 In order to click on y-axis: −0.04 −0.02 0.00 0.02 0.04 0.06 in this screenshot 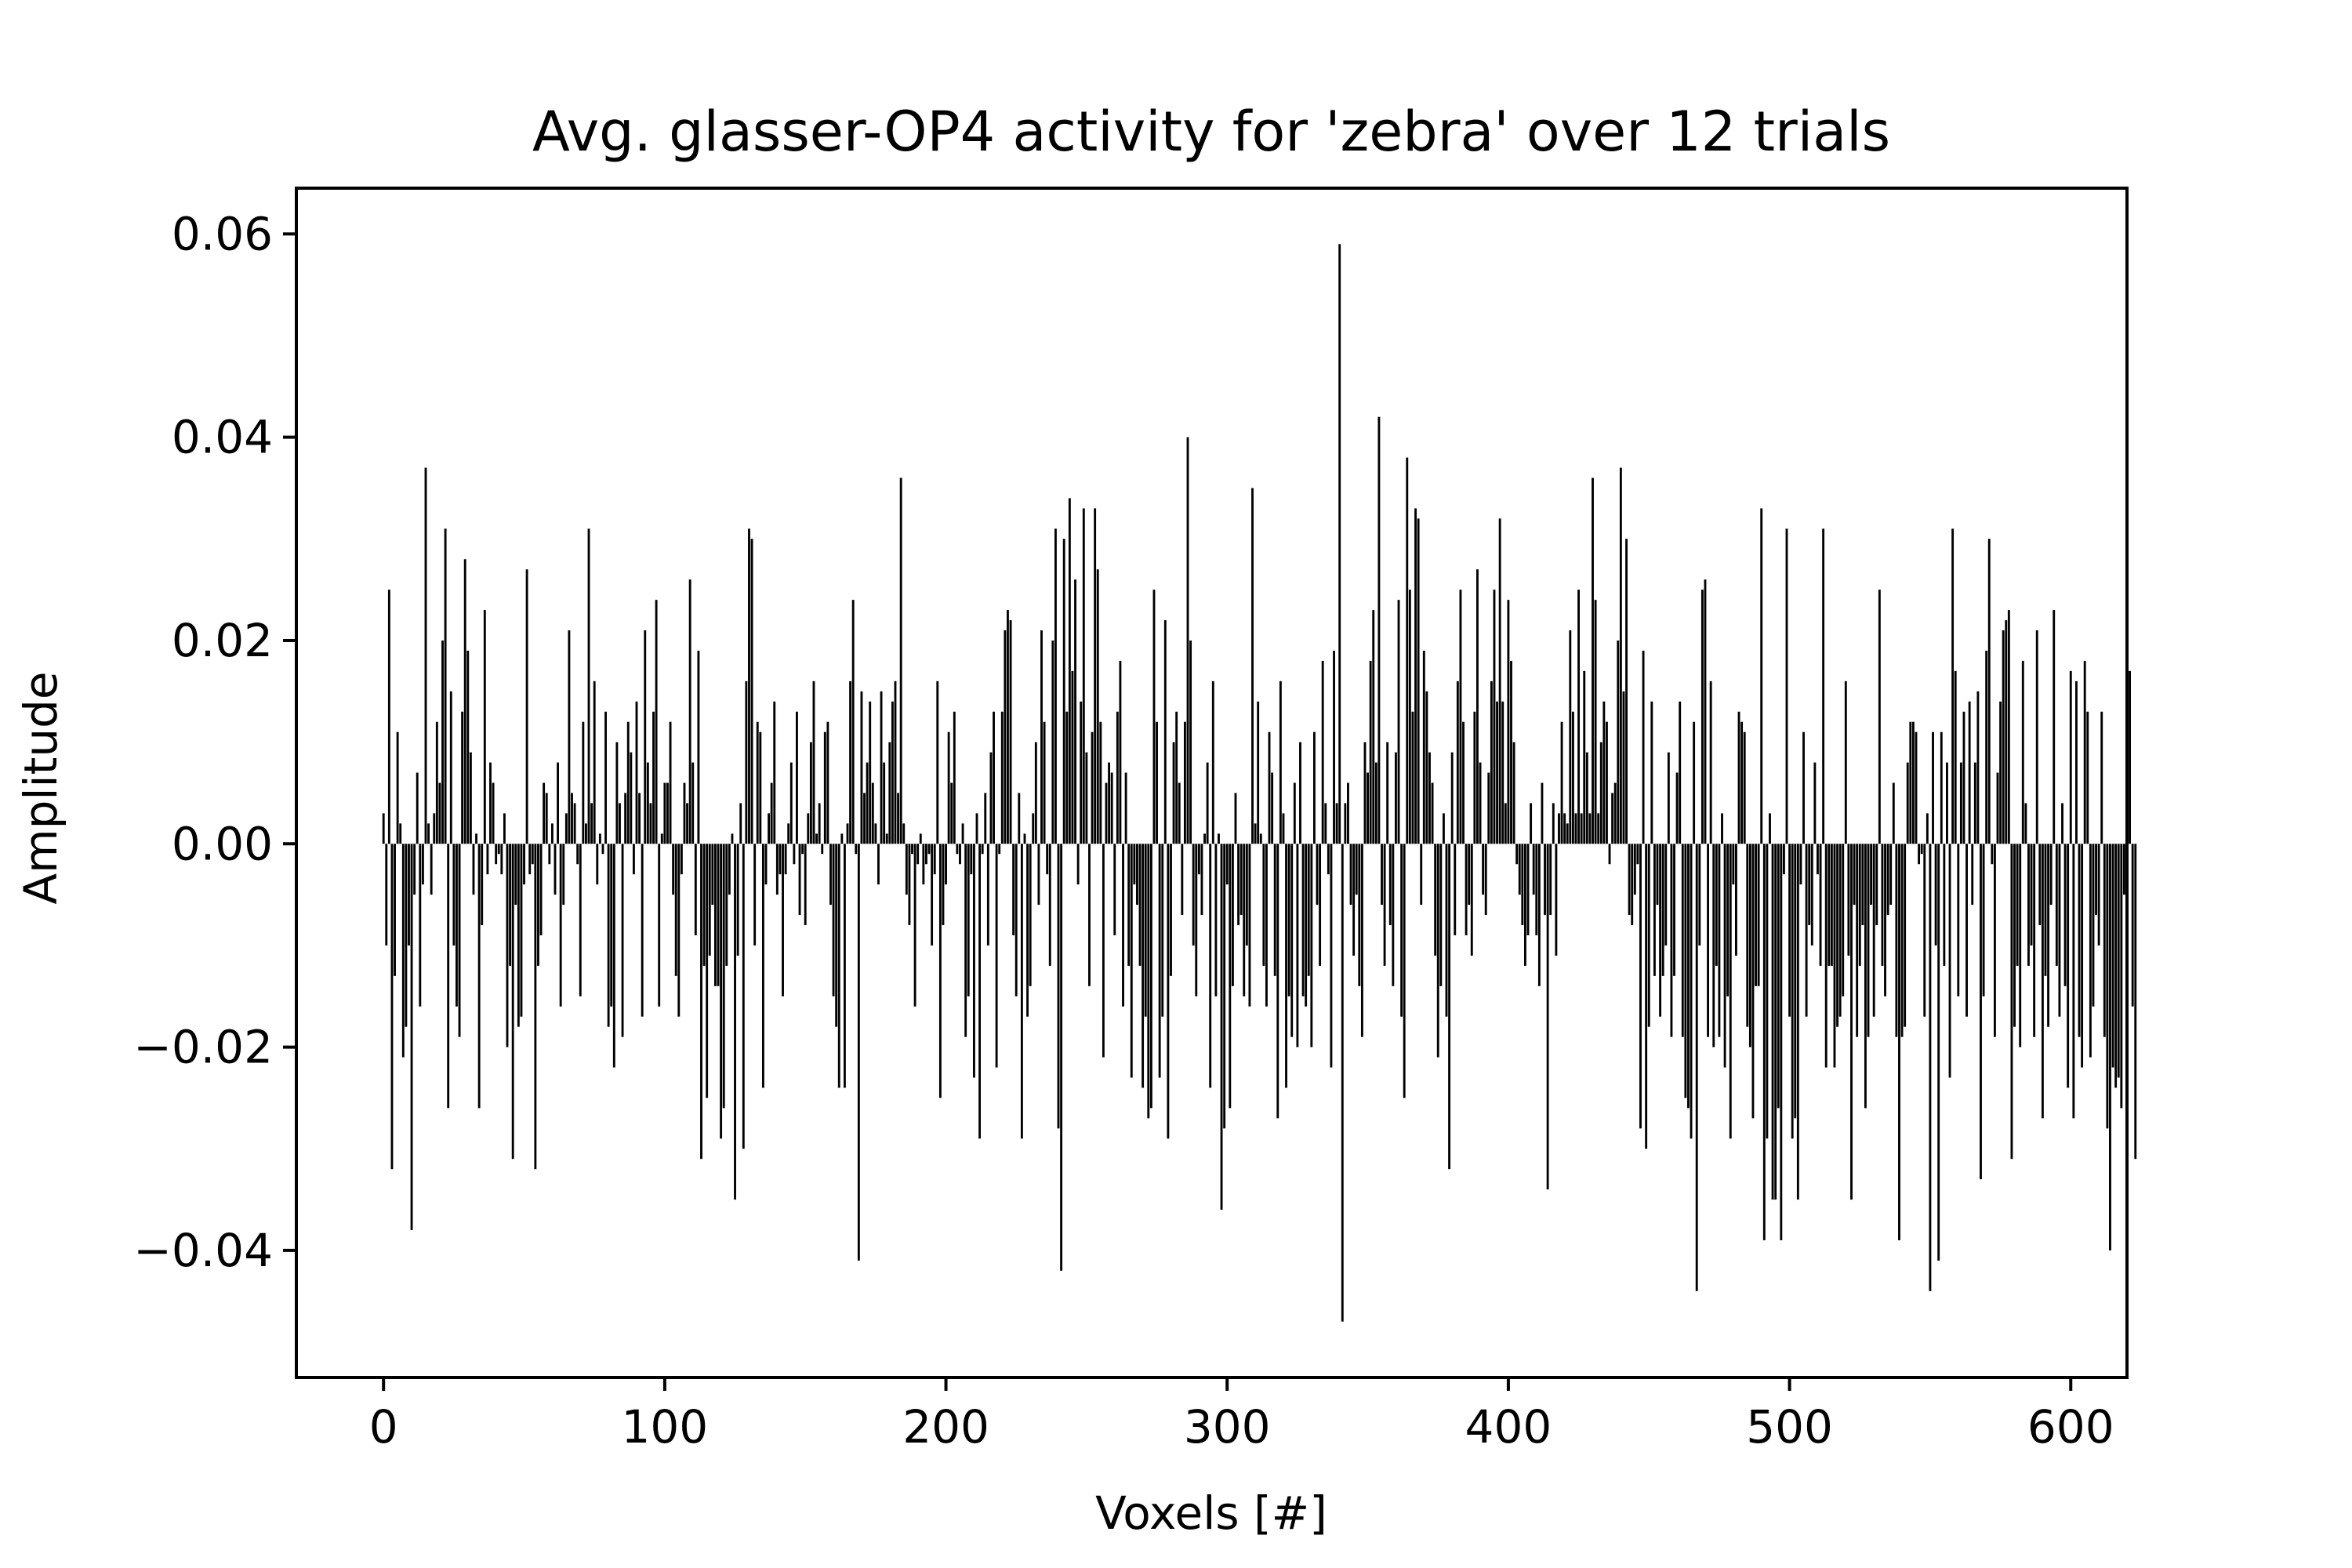, I will do `click(214, 742)`.